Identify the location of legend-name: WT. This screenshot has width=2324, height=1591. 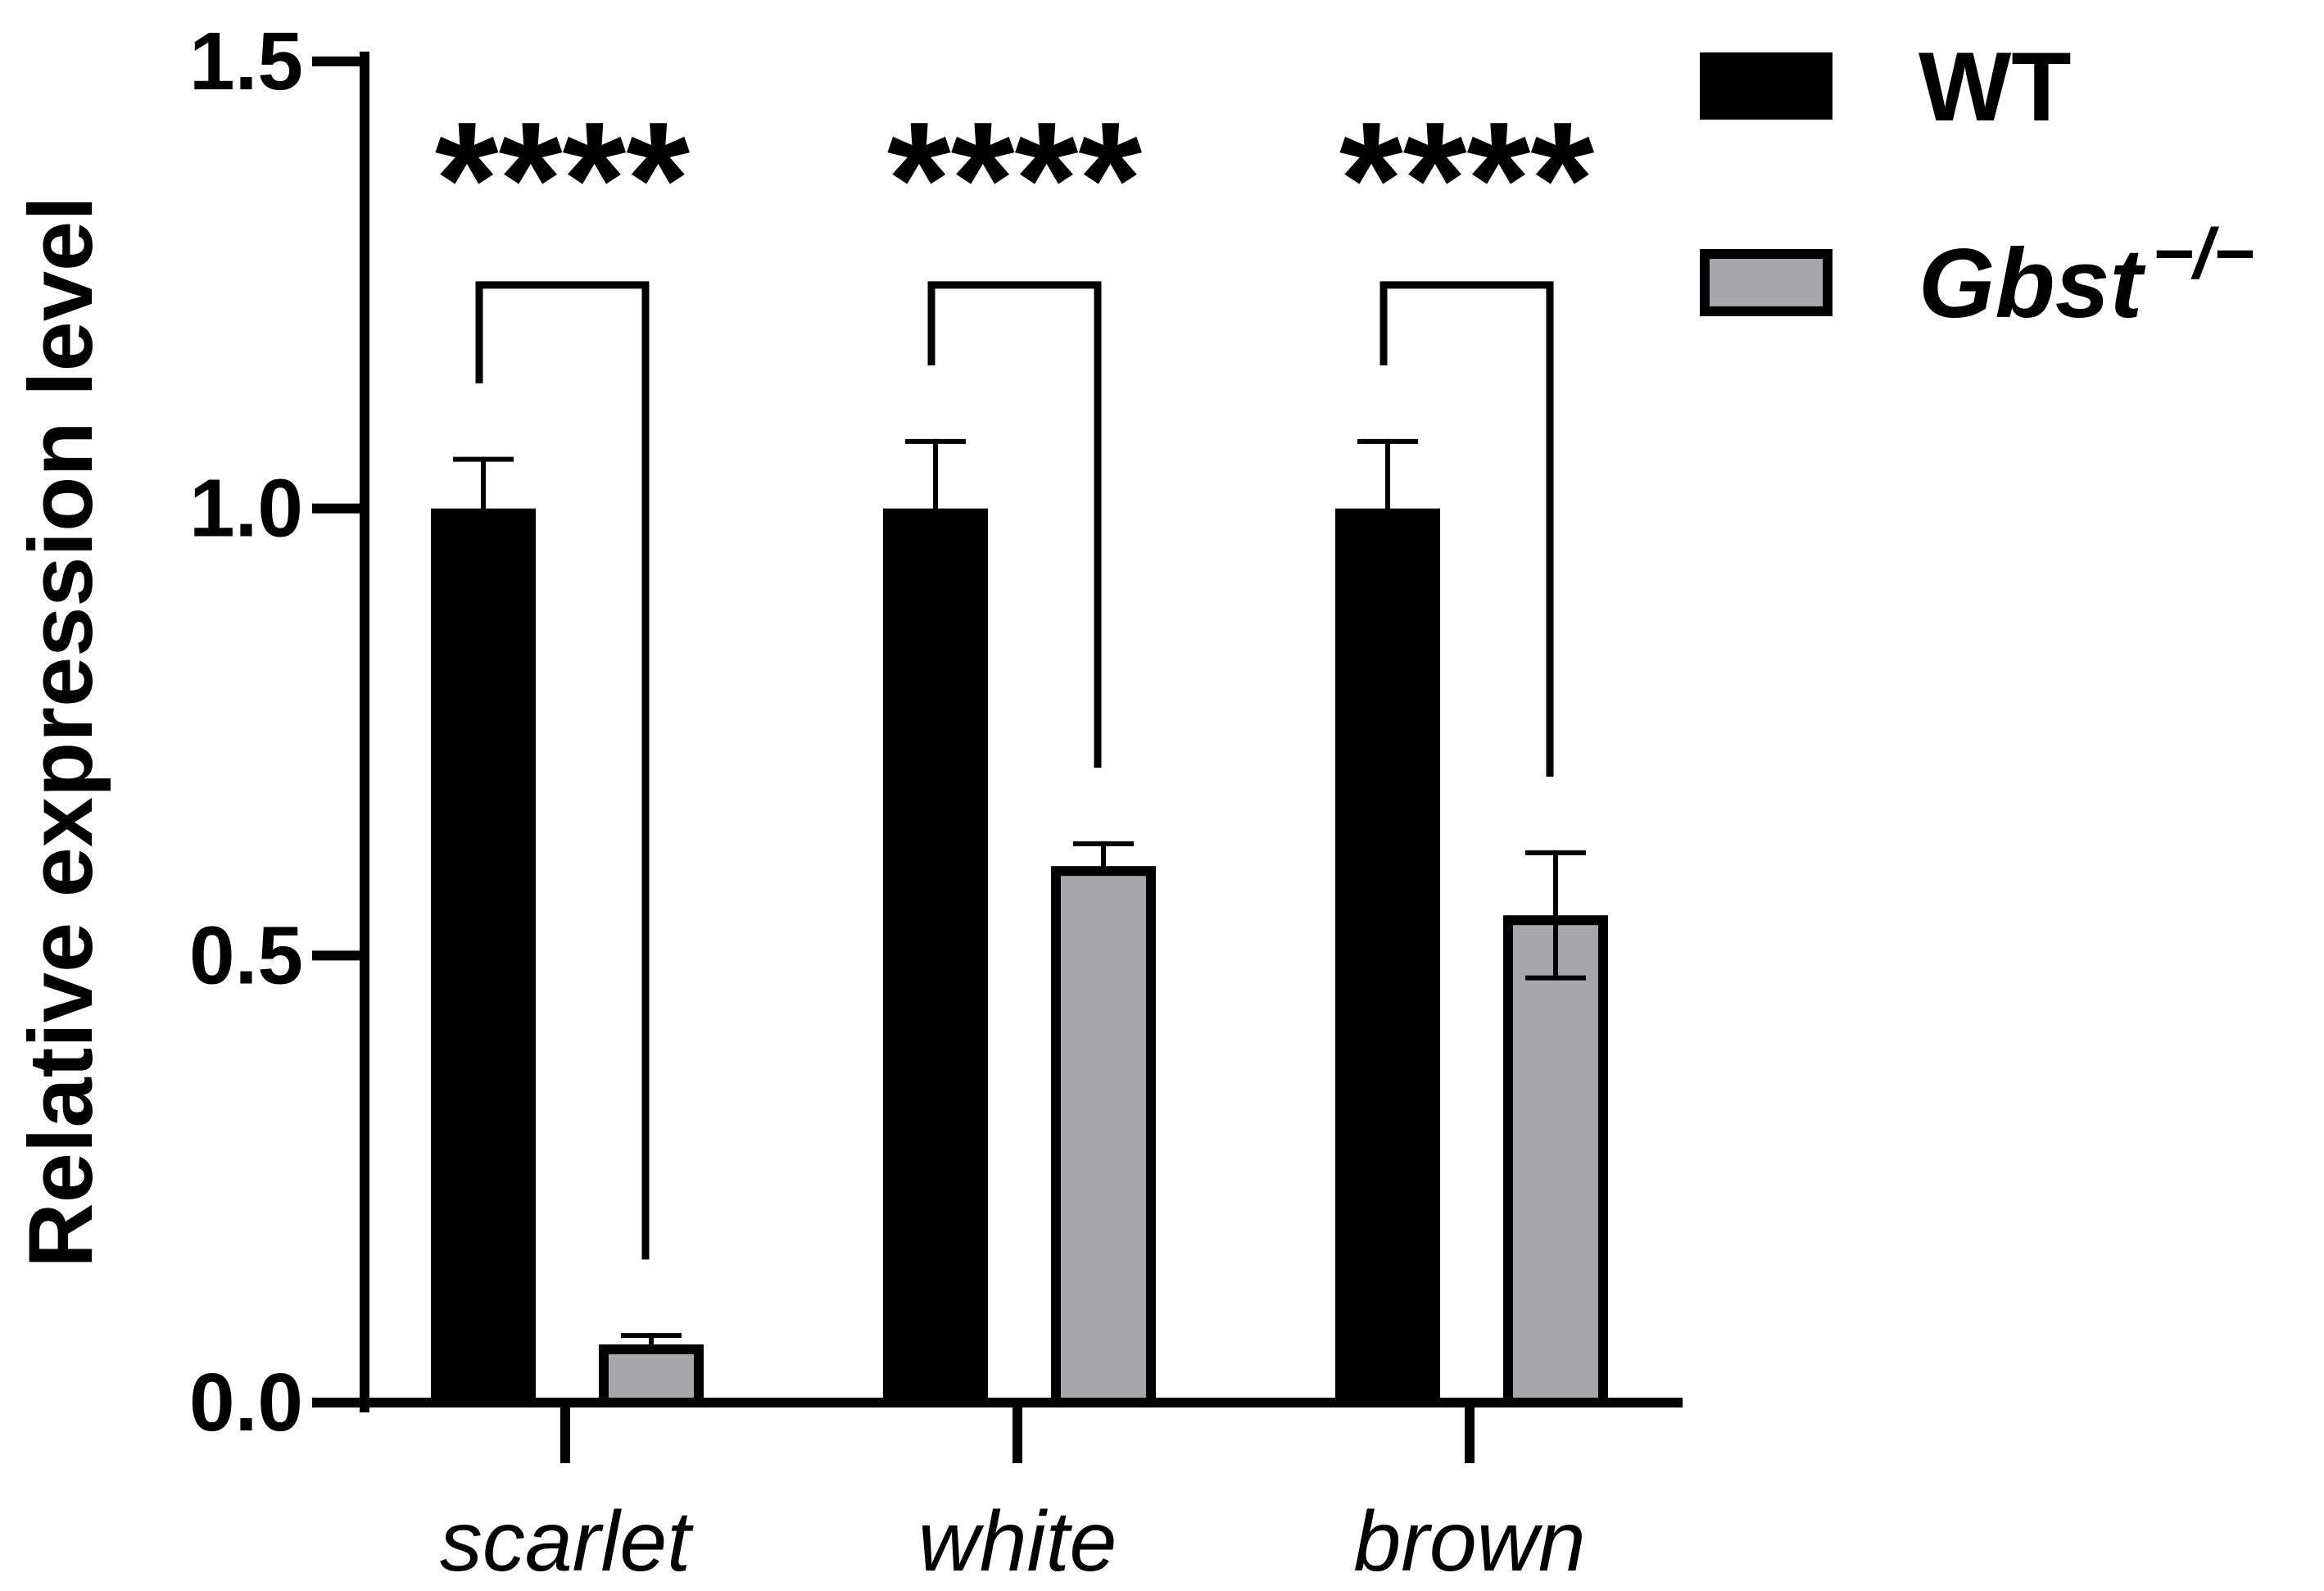
(1995, 87).